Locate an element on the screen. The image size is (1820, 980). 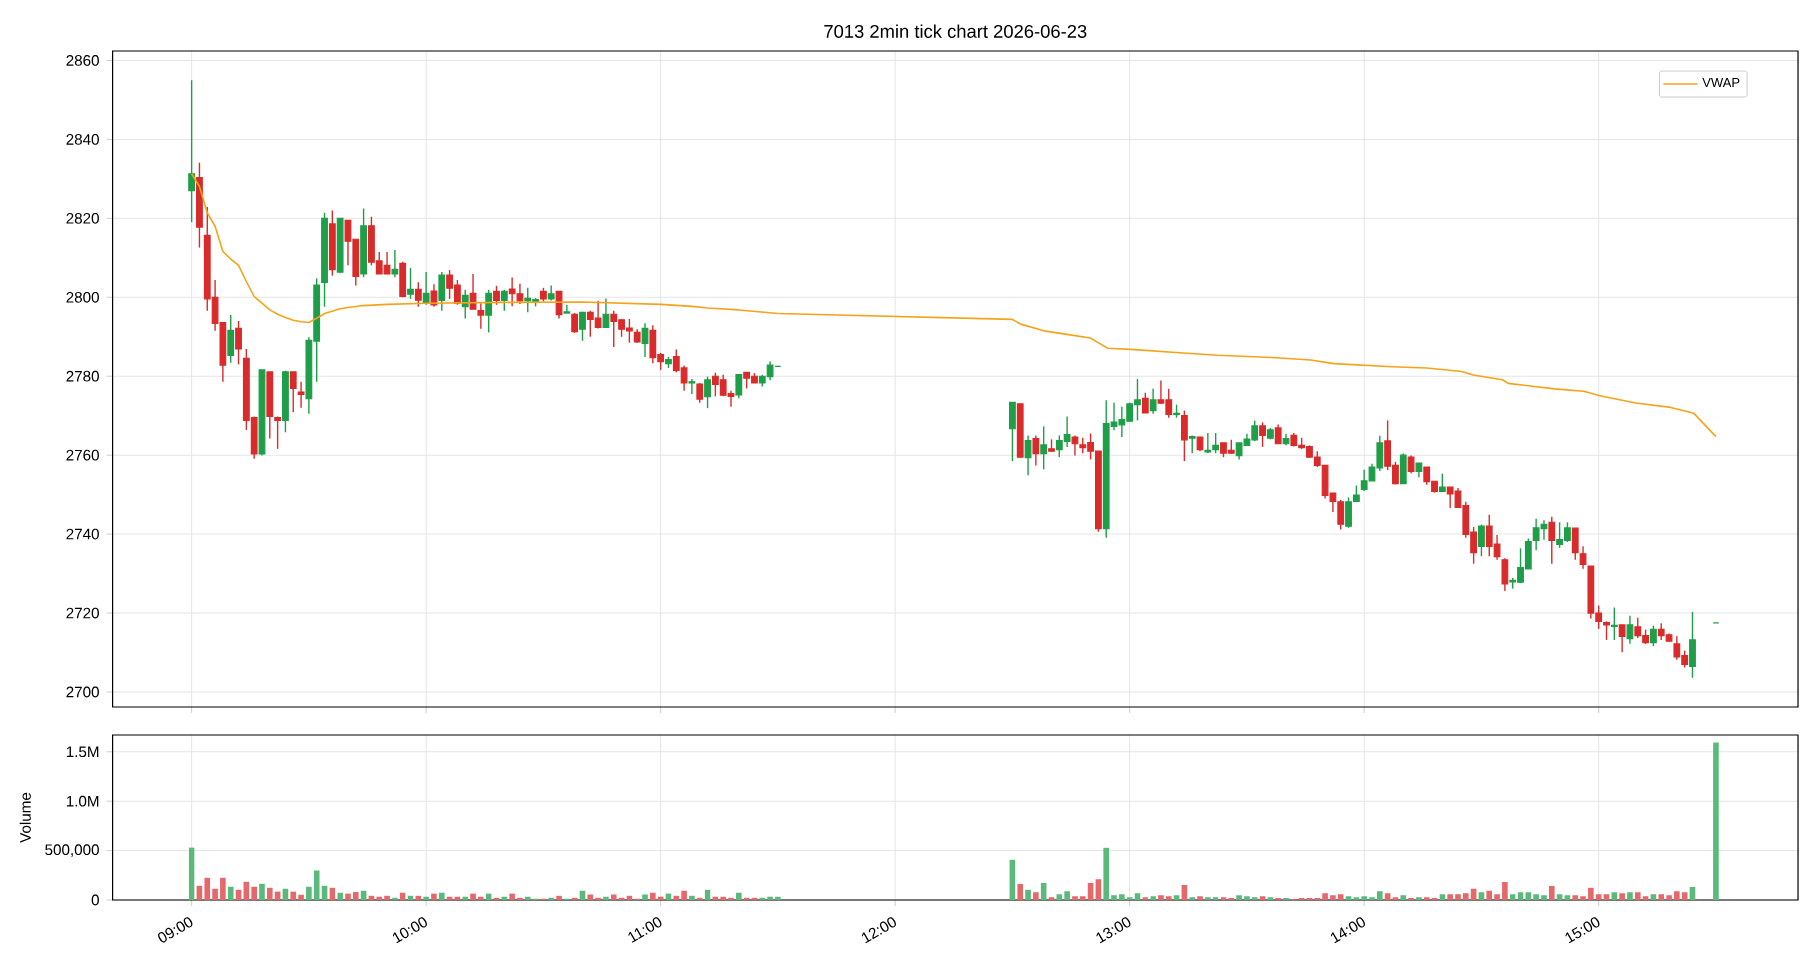
chart-title: 7013 2min tick chart 2026-06-23 is located at coordinates (955, 31).